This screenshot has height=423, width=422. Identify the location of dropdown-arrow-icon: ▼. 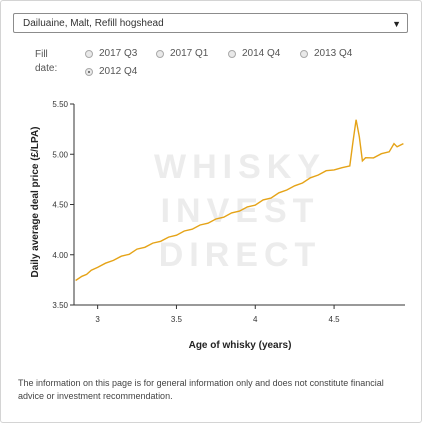
(396, 24).